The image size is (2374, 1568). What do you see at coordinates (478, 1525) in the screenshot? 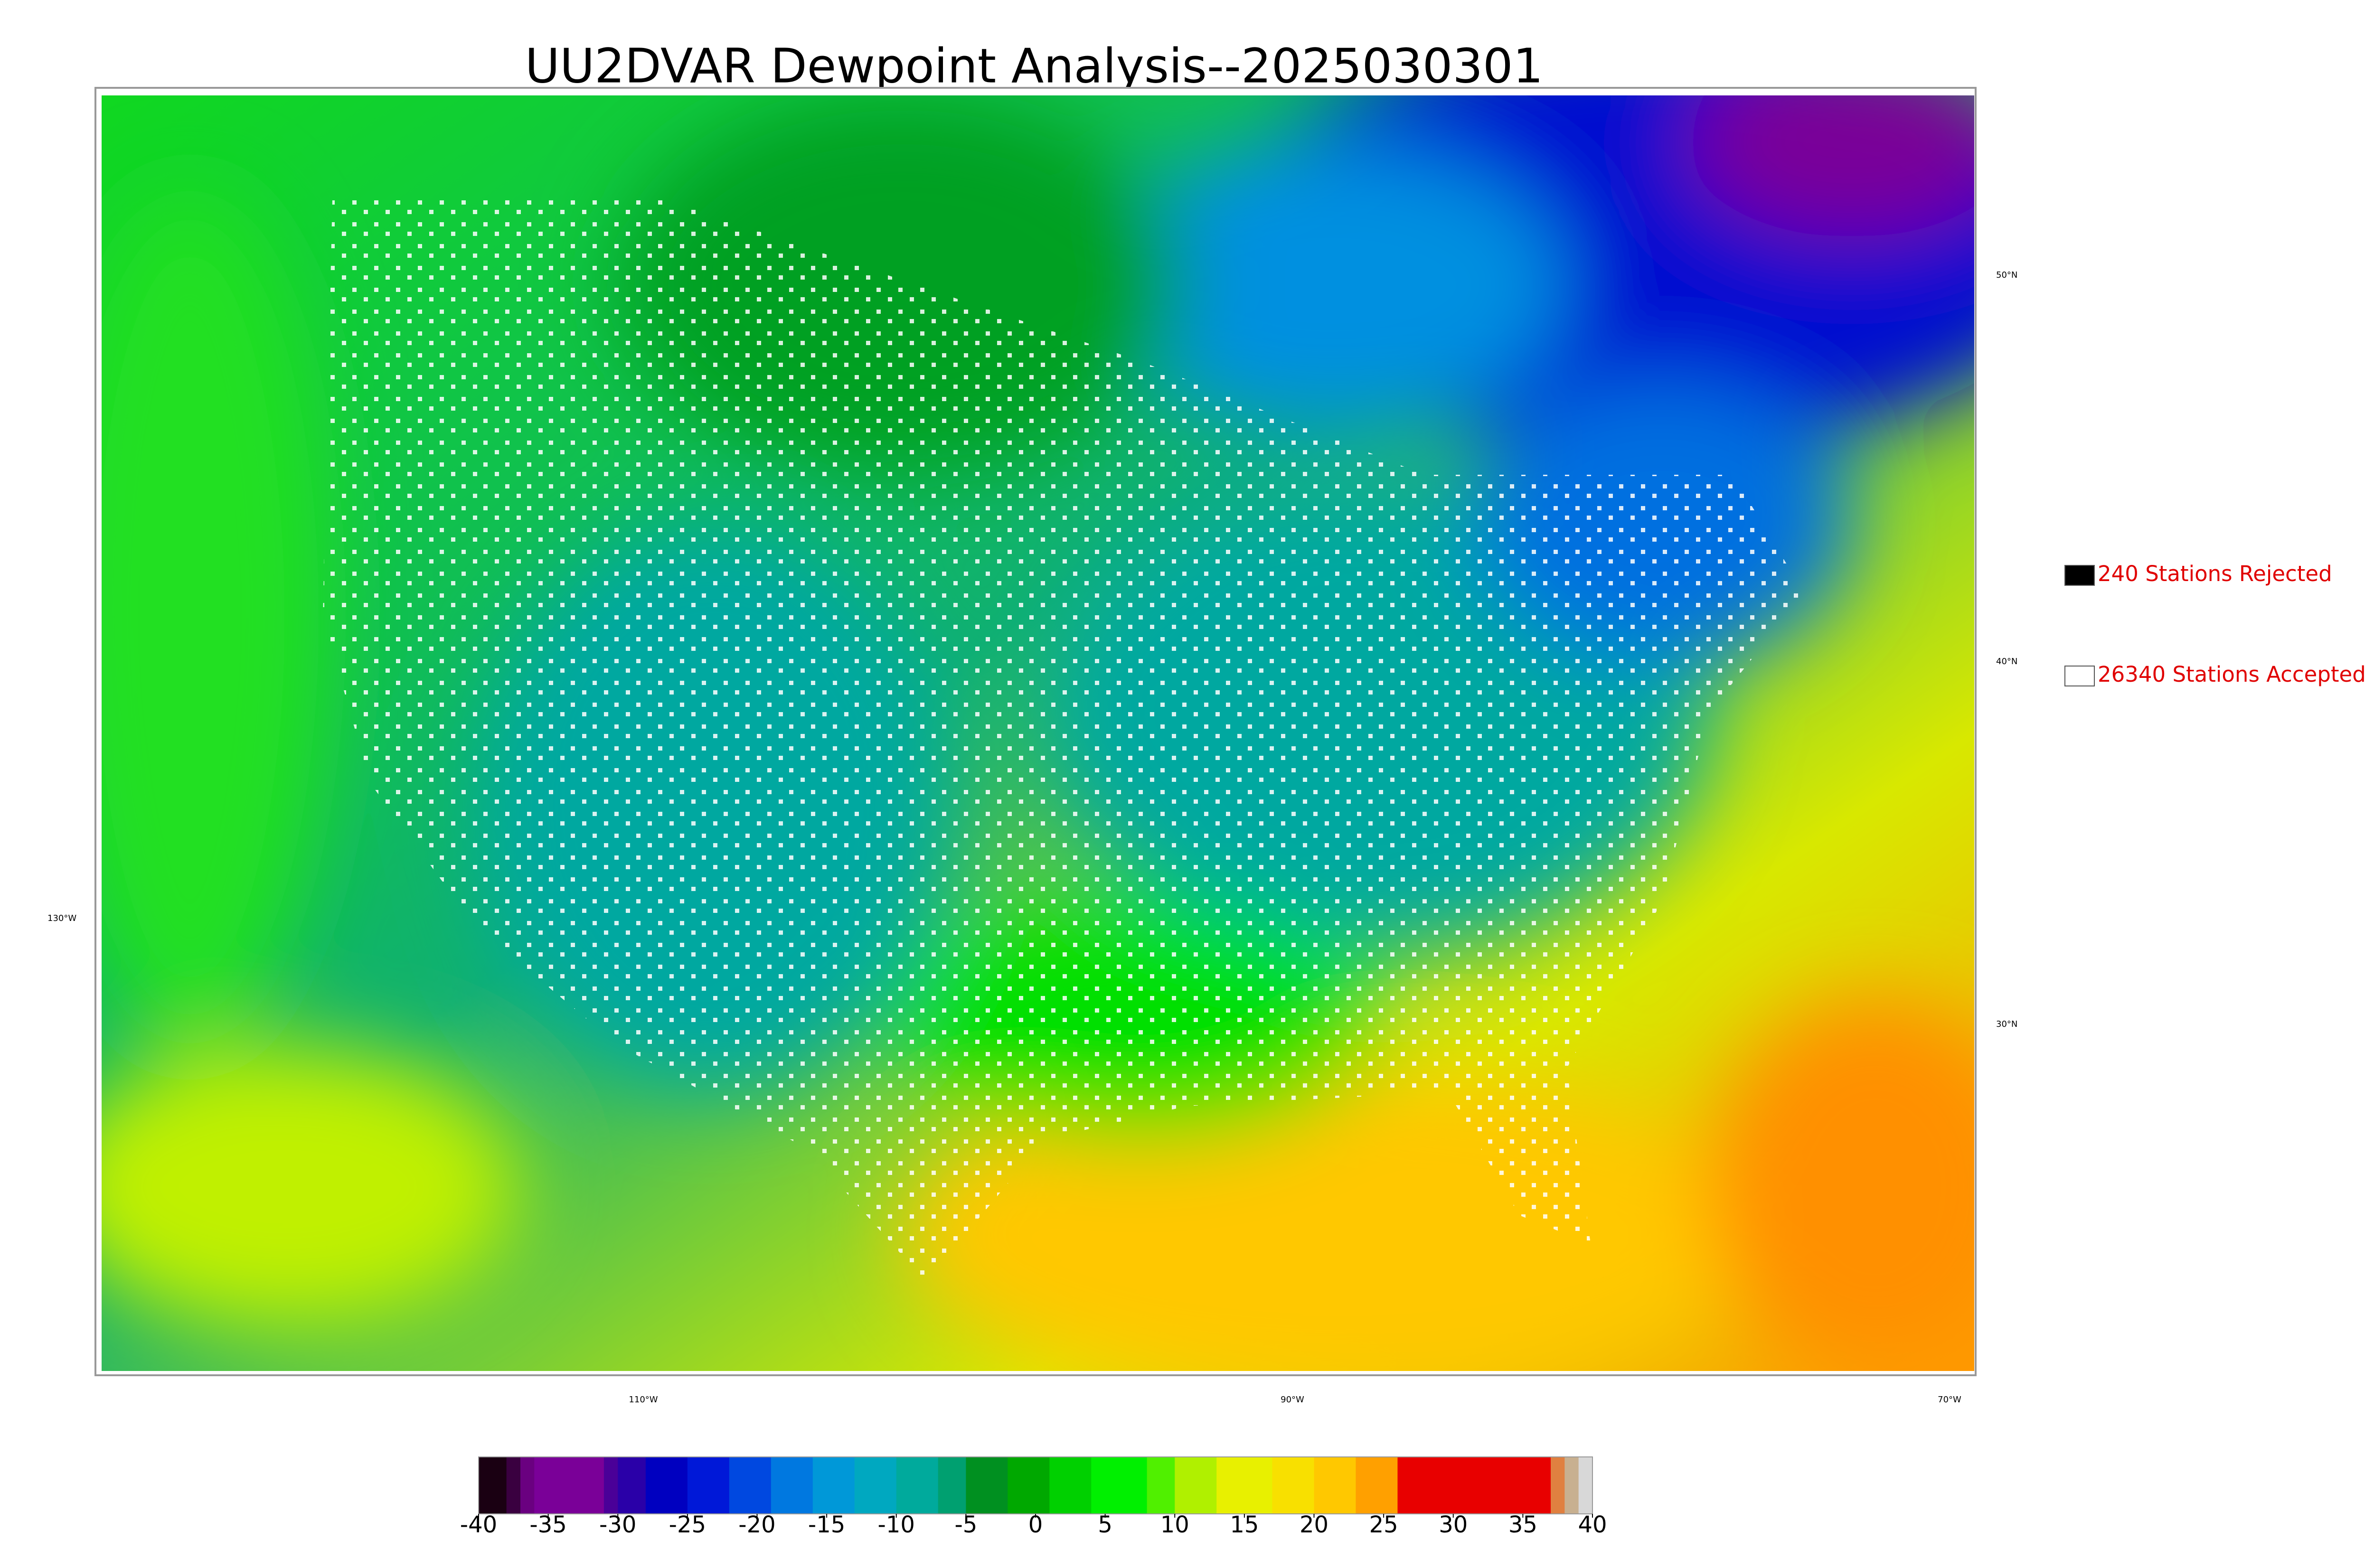
I see `colorbar-tick-label: -40` at bounding box center [478, 1525].